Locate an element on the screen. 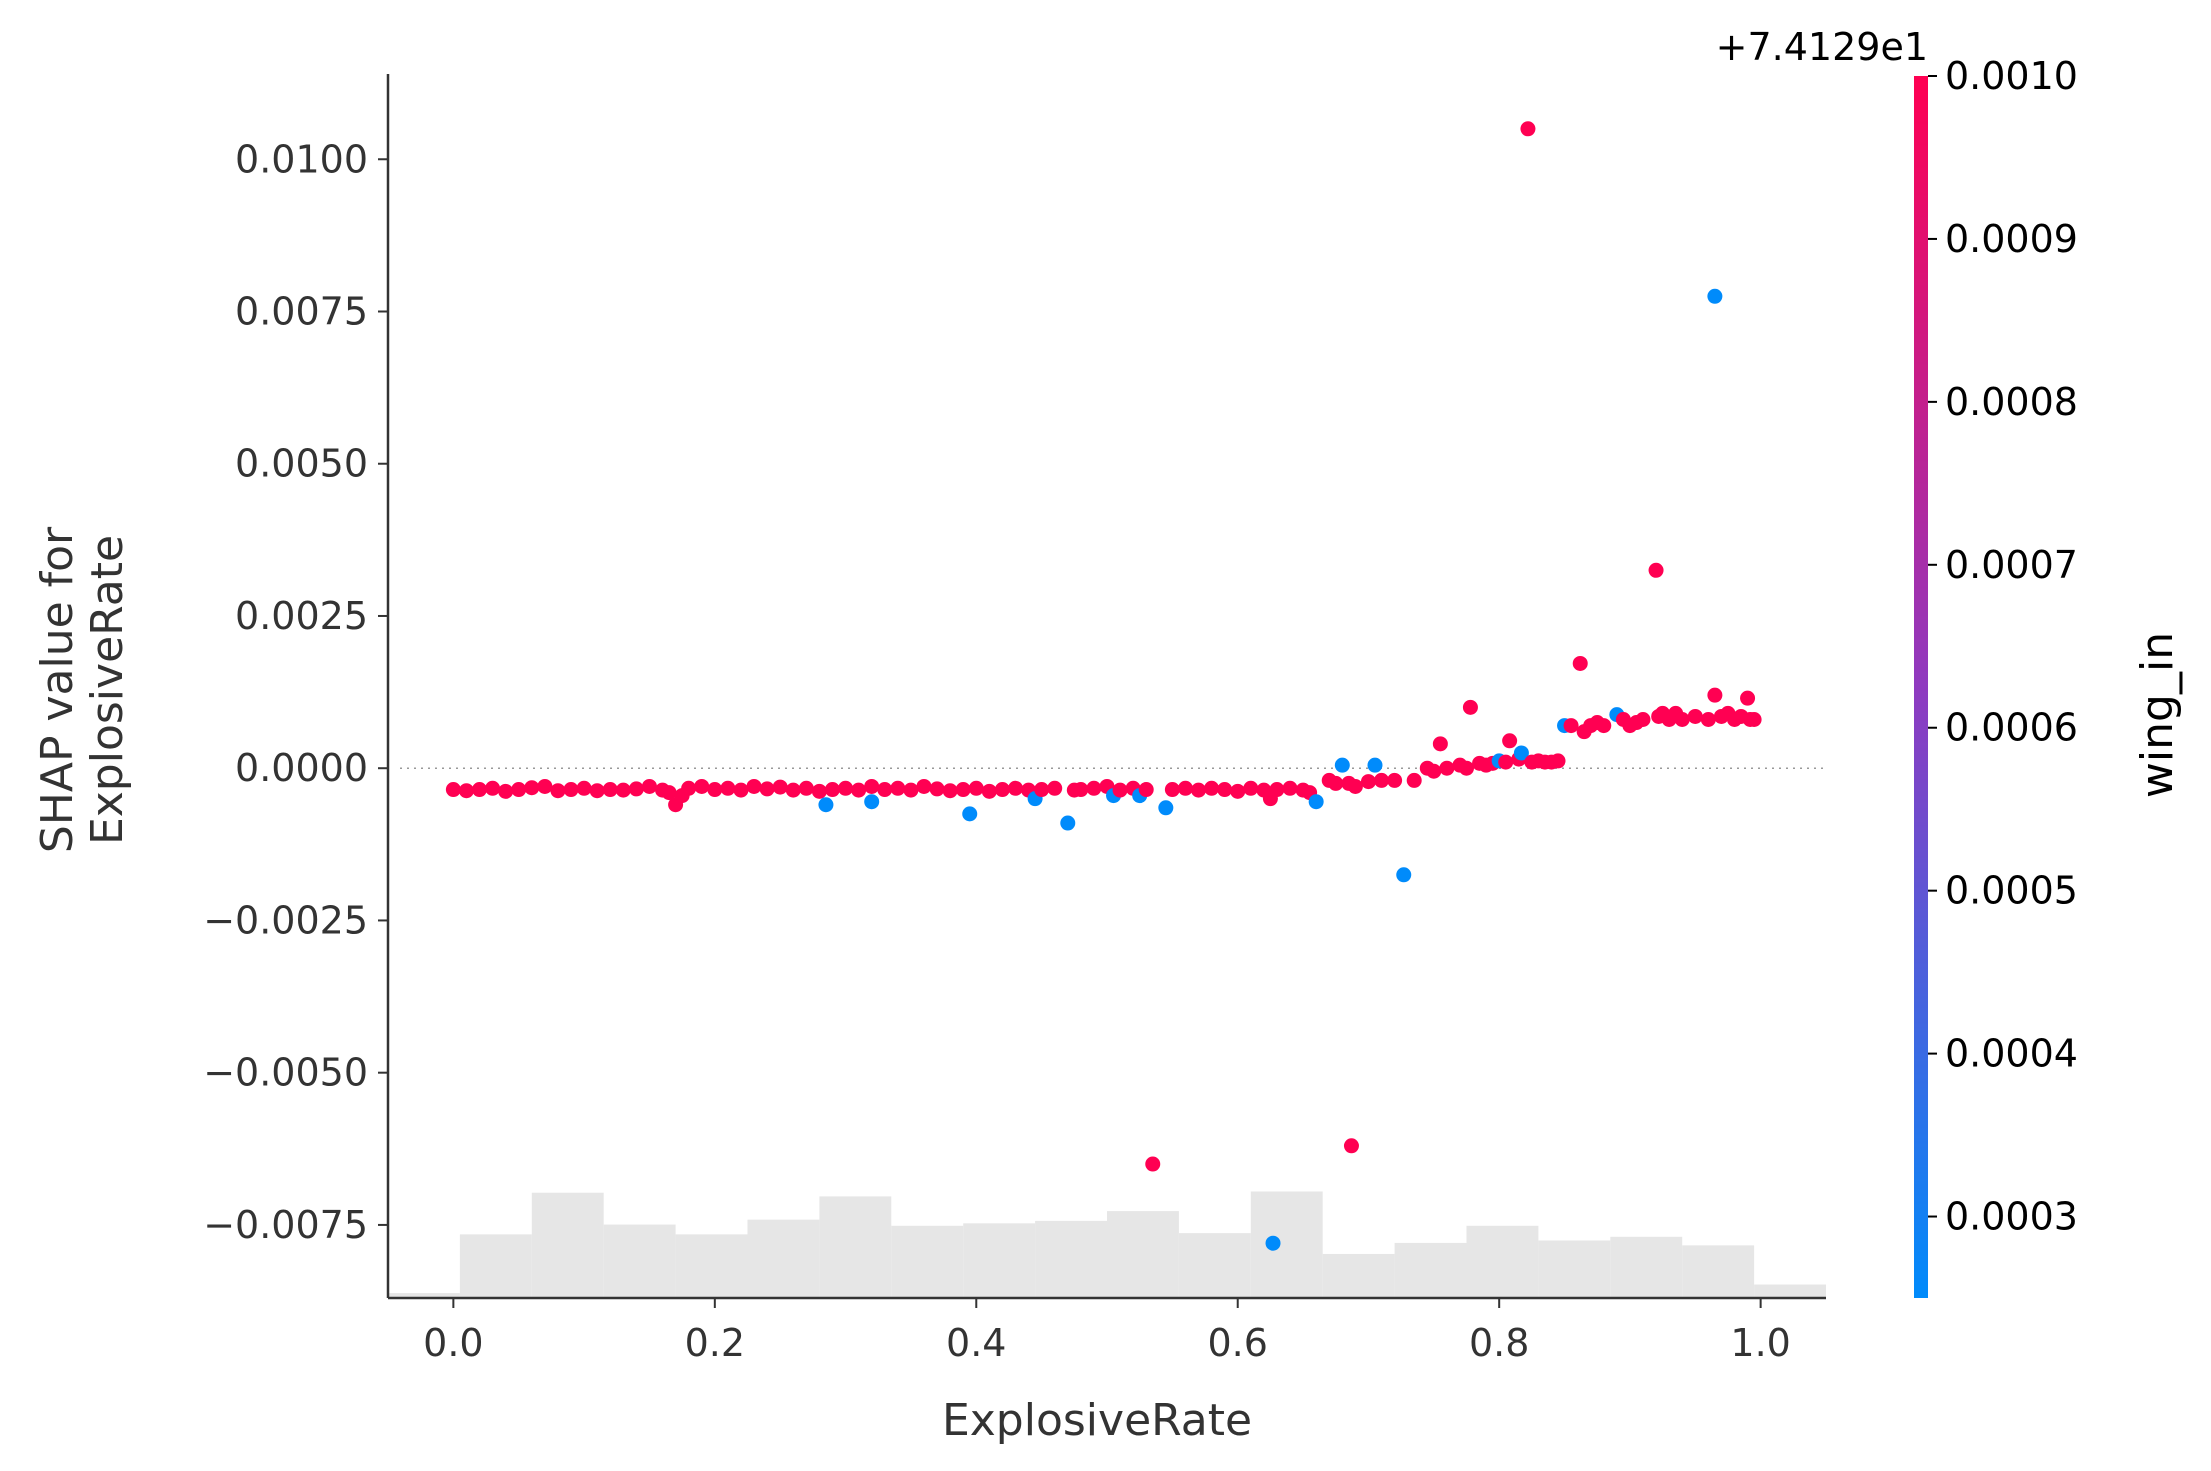  colorbar-gradient is located at coordinates (1921, 687).